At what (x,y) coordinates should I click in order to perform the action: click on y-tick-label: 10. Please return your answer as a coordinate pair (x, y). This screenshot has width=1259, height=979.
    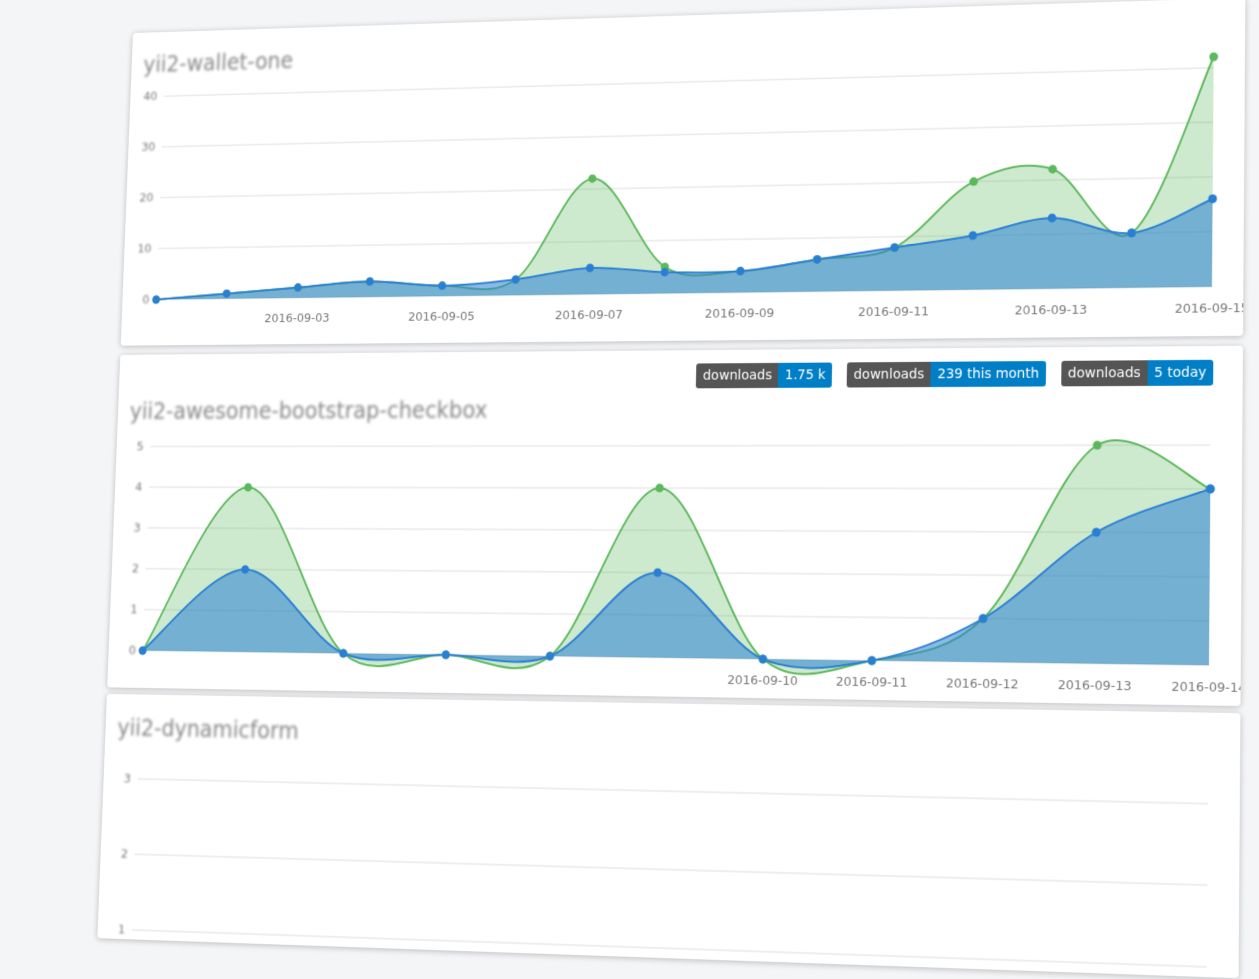
    Looking at the image, I should click on (144, 248).